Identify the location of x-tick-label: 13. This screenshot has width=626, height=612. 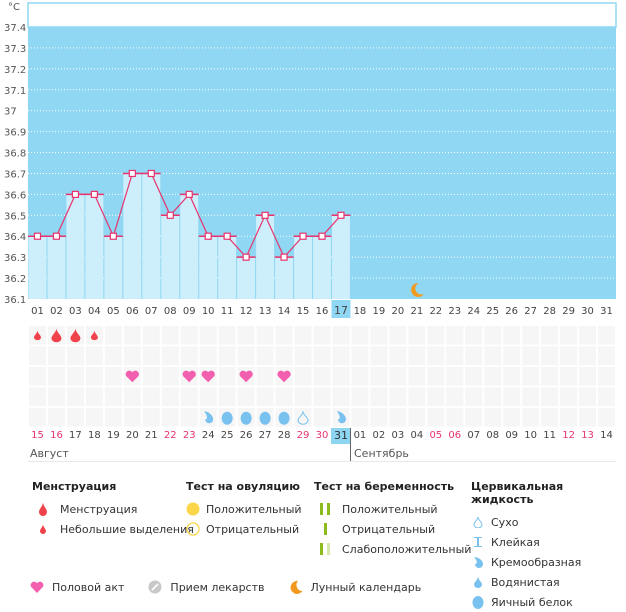
(265, 311).